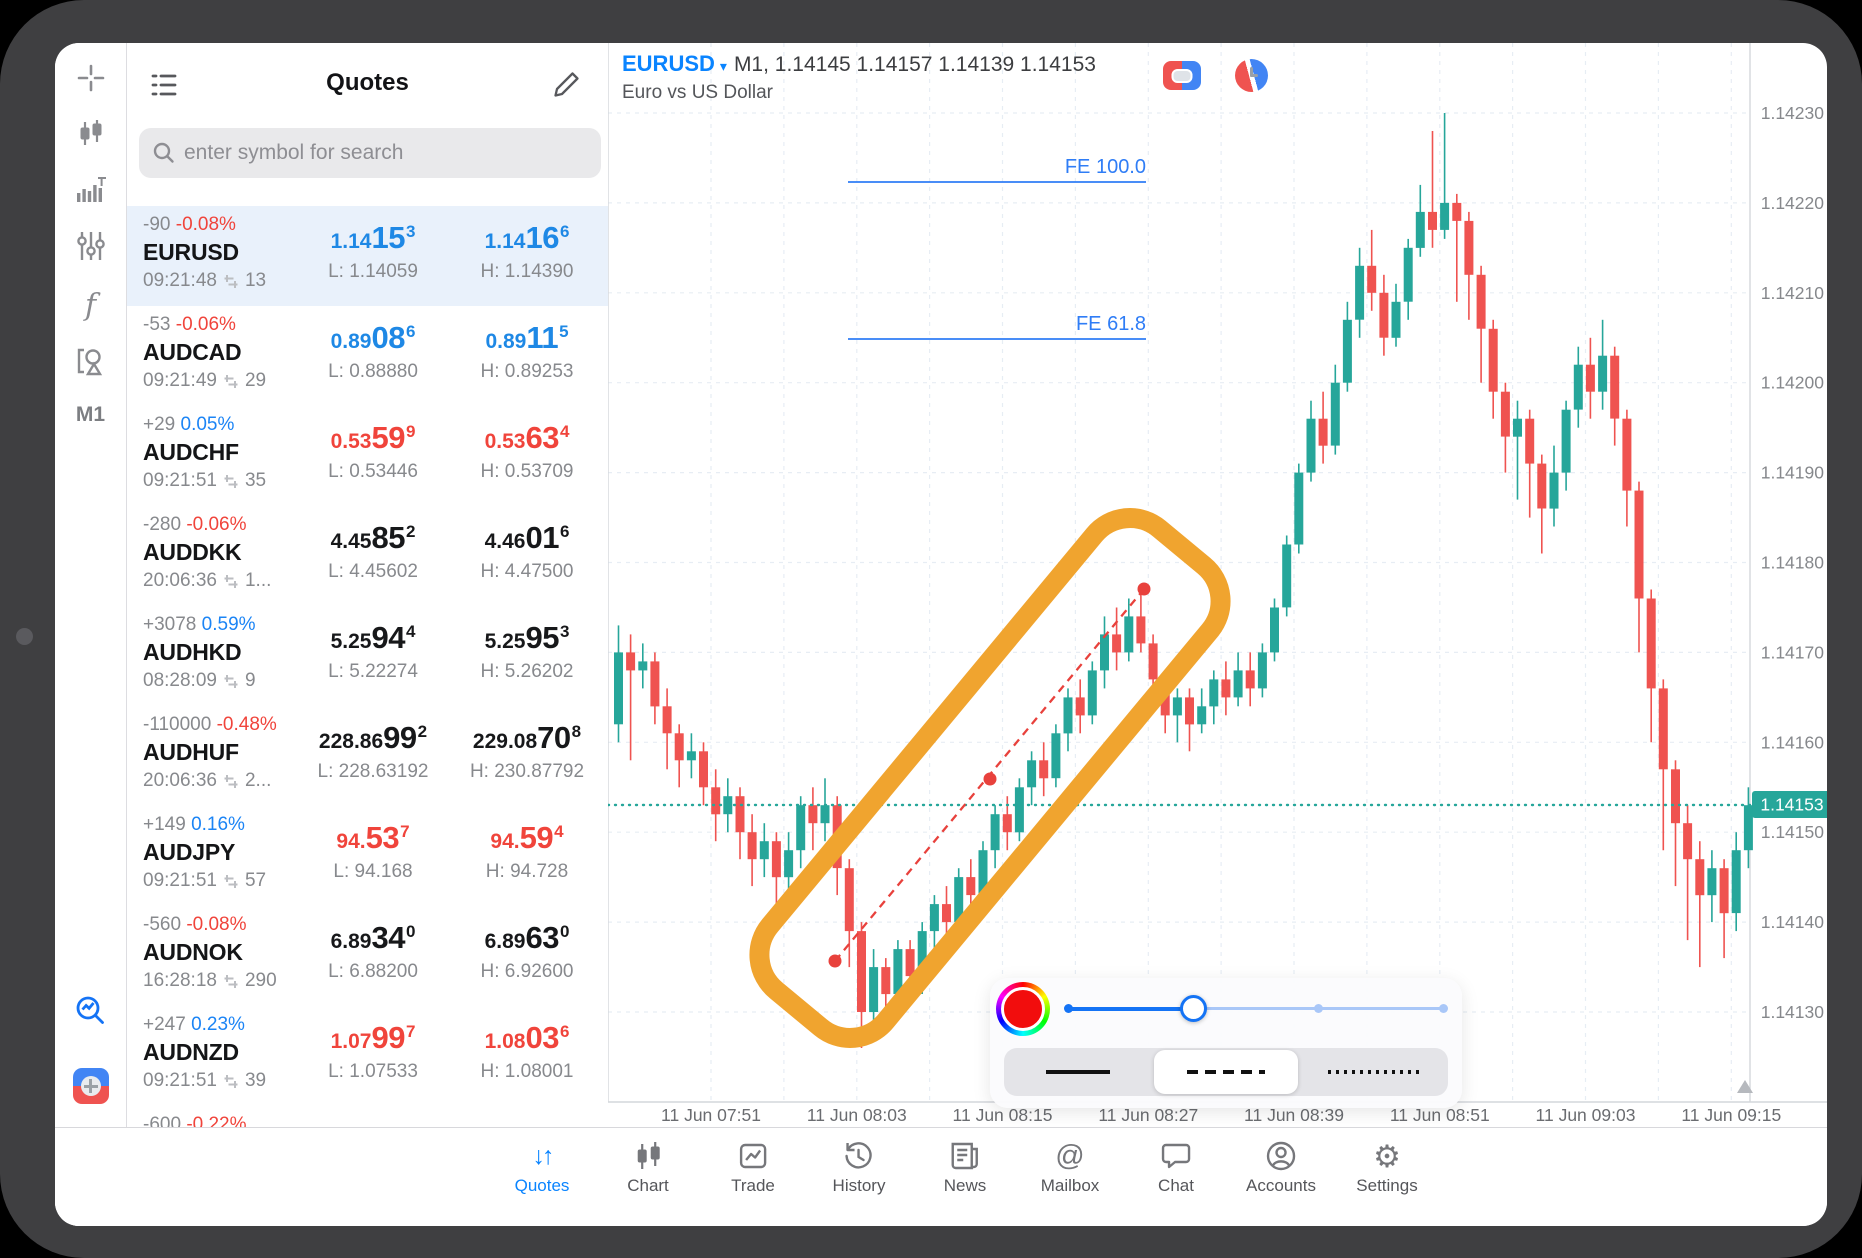 The image size is (1862, 1258). Describe the element at coordinates (192, 552) in the screenshot. I see `symbol-label: AUDDKK` at that location.